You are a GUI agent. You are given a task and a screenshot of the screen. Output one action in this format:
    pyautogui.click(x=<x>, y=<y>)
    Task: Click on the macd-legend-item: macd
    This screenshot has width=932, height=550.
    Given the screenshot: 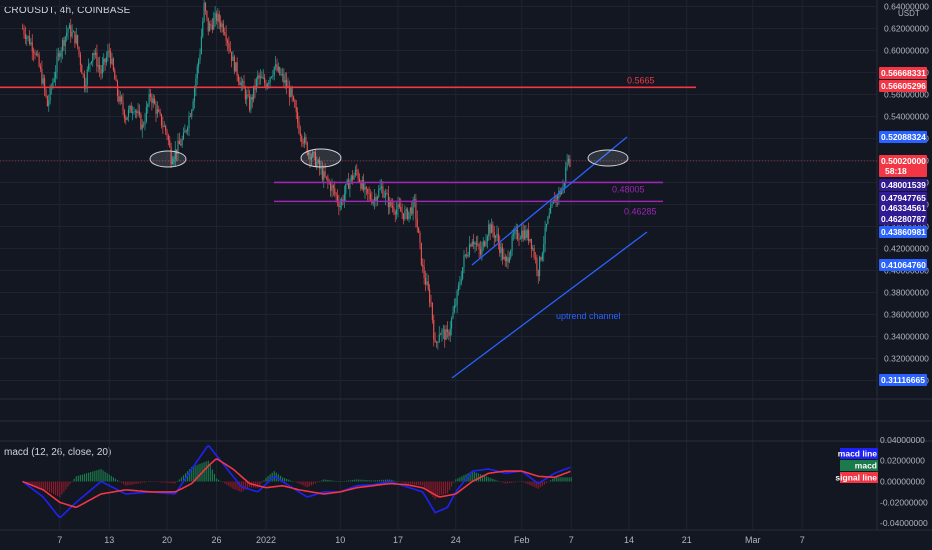 What is the action you would take?
    pyautogui.click(x=859, y=465)
    